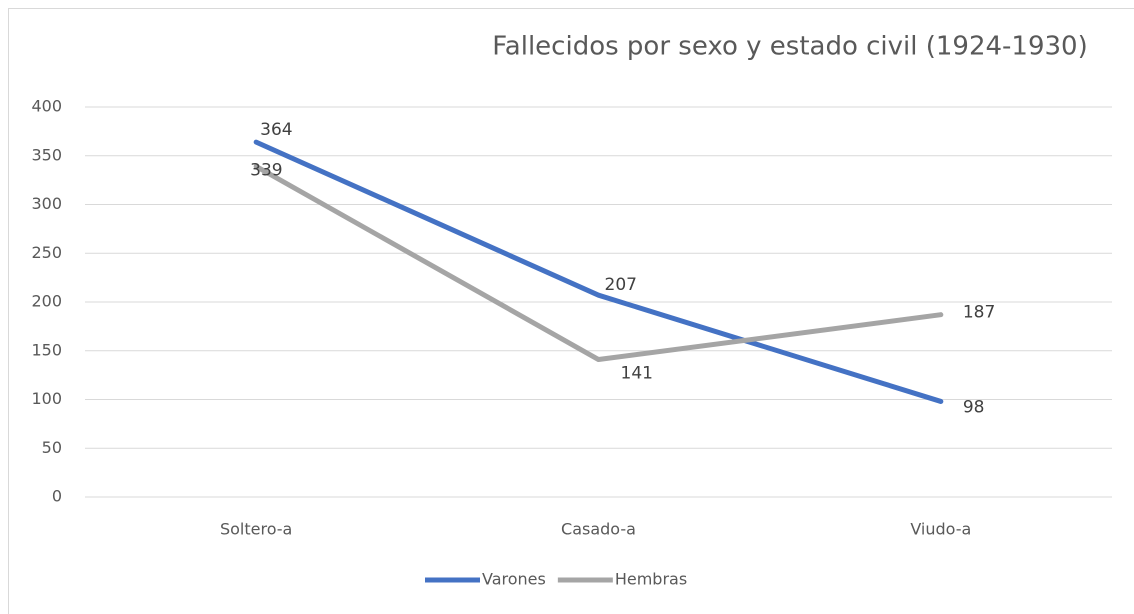  I want to click on legend-label: Varones, so click(514, 579).